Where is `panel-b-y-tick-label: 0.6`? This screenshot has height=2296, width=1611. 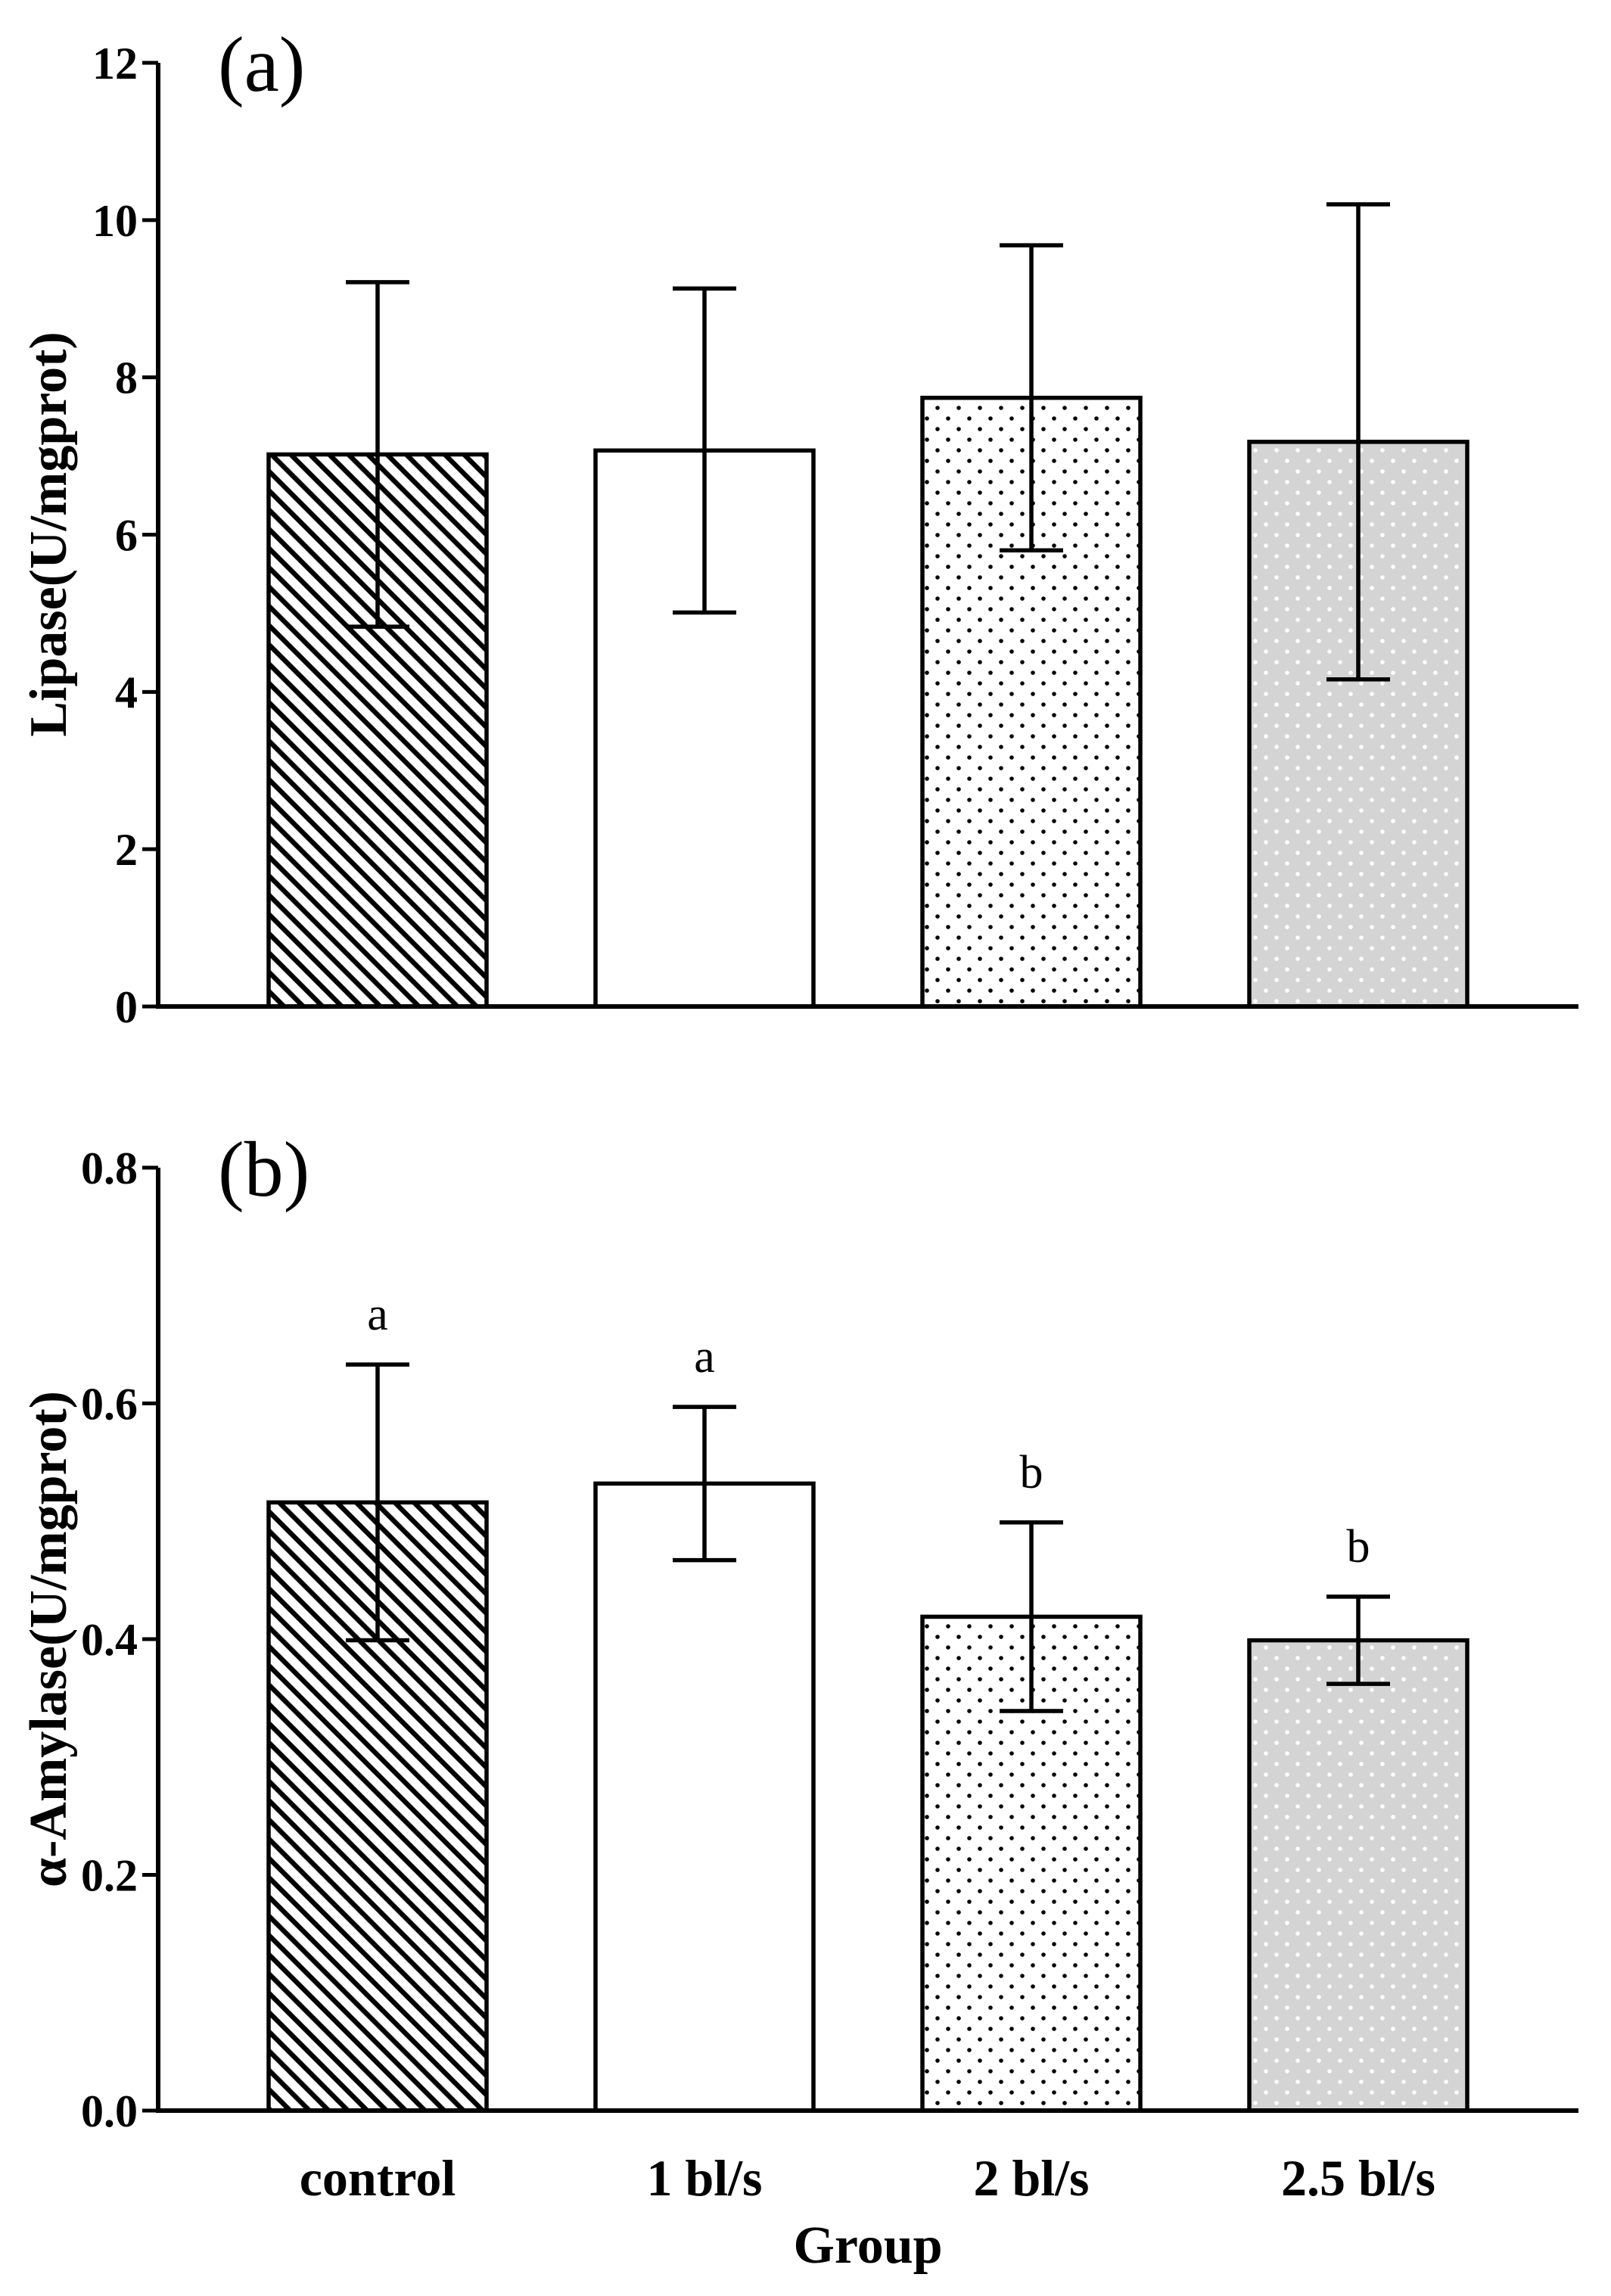
panel-b-y-tick-label: 0.6 is located at coordinates (110, 1405).